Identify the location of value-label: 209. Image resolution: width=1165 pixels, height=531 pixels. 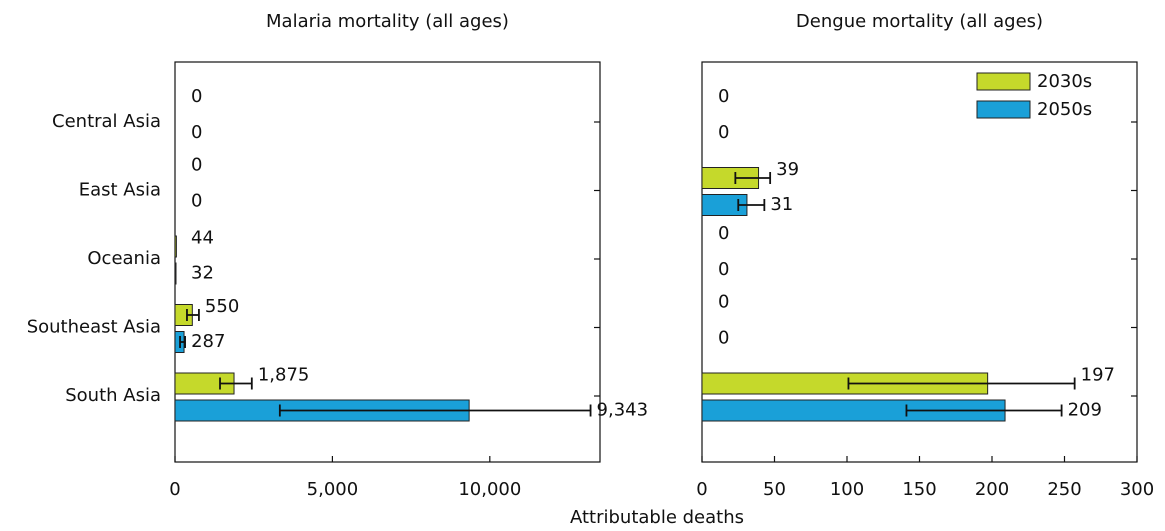
(1085, 410).